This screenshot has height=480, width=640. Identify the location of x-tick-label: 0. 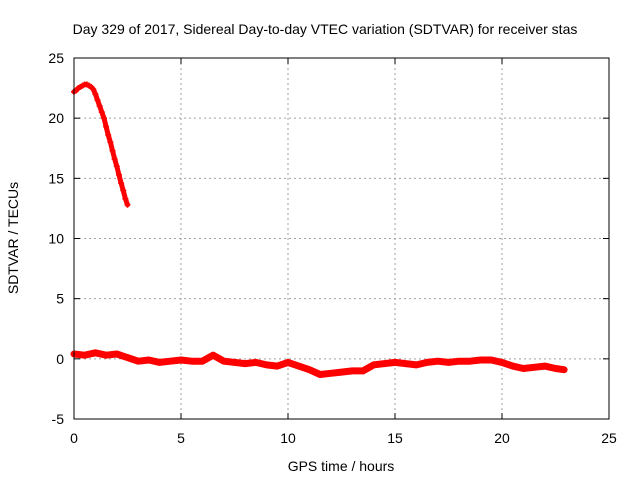
(74, 438).